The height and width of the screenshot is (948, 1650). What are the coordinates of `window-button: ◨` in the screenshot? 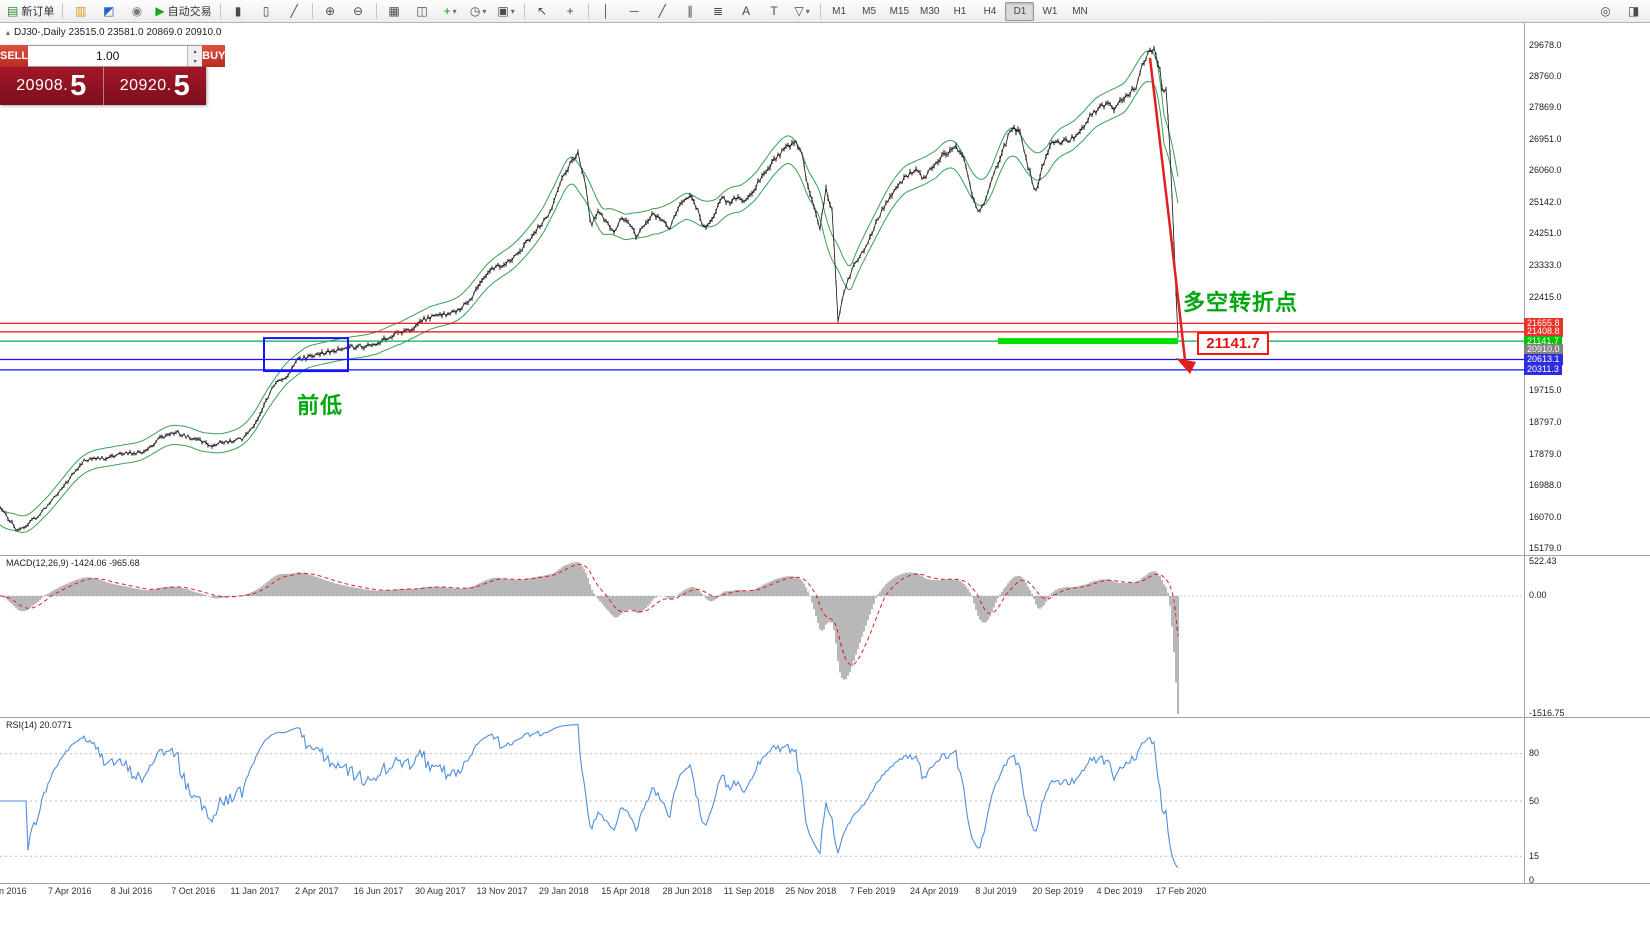 It's located at (1633, 11).